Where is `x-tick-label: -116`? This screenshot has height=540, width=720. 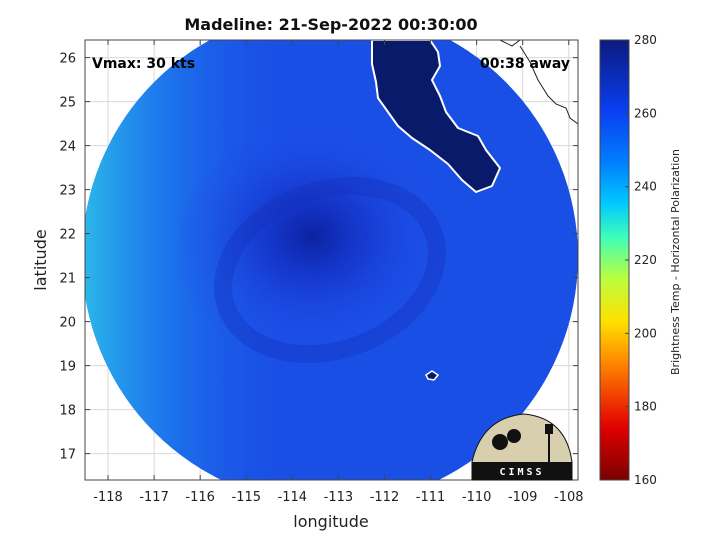
x-tick-label: -116 is located at coordinates (200, 497).